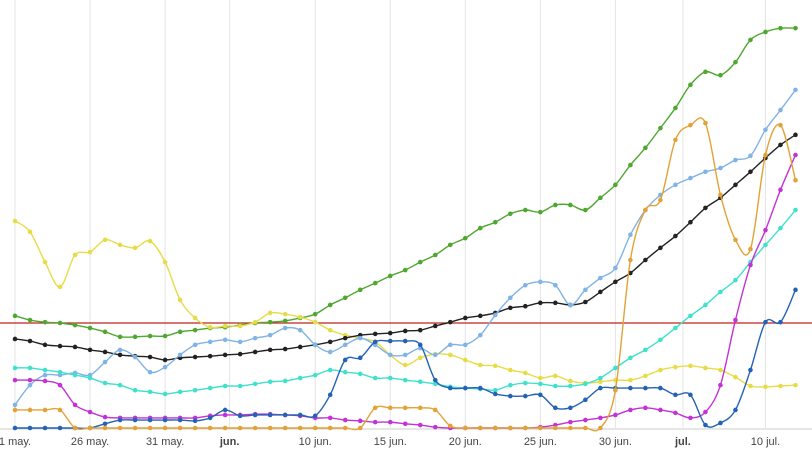  What do you see at coordinates (765, 442) in the screenshot?
I see `x-tick-label: 10 jul.` at bounding box center [765, 442].